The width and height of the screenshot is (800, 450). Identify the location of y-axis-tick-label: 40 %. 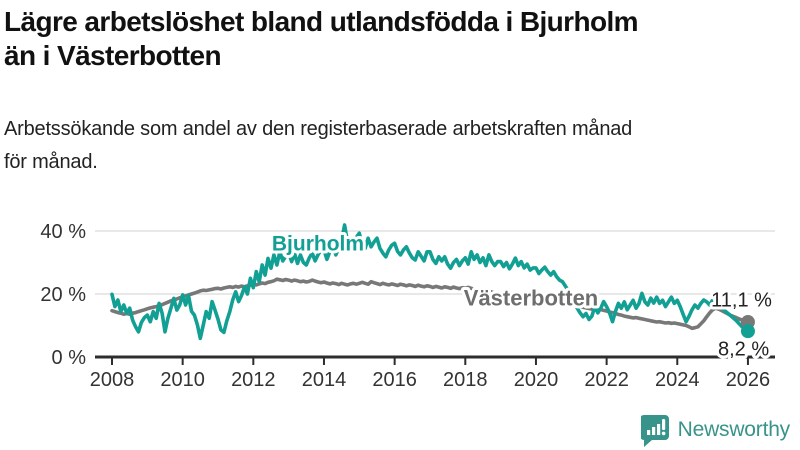
(63, 232).